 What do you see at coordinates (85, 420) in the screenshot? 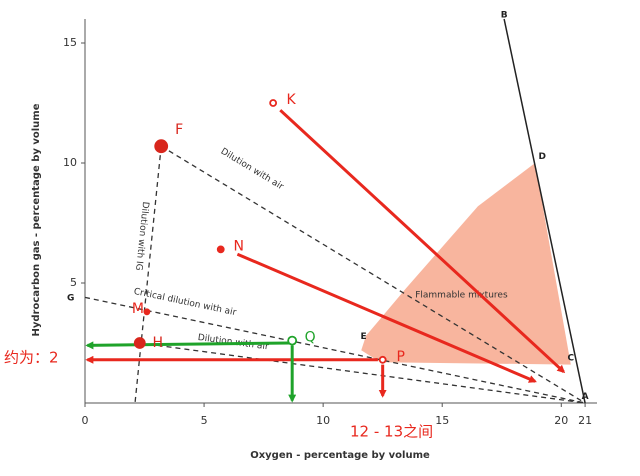
I see `x-tick-label: 0` at bounding box center [85, 420].